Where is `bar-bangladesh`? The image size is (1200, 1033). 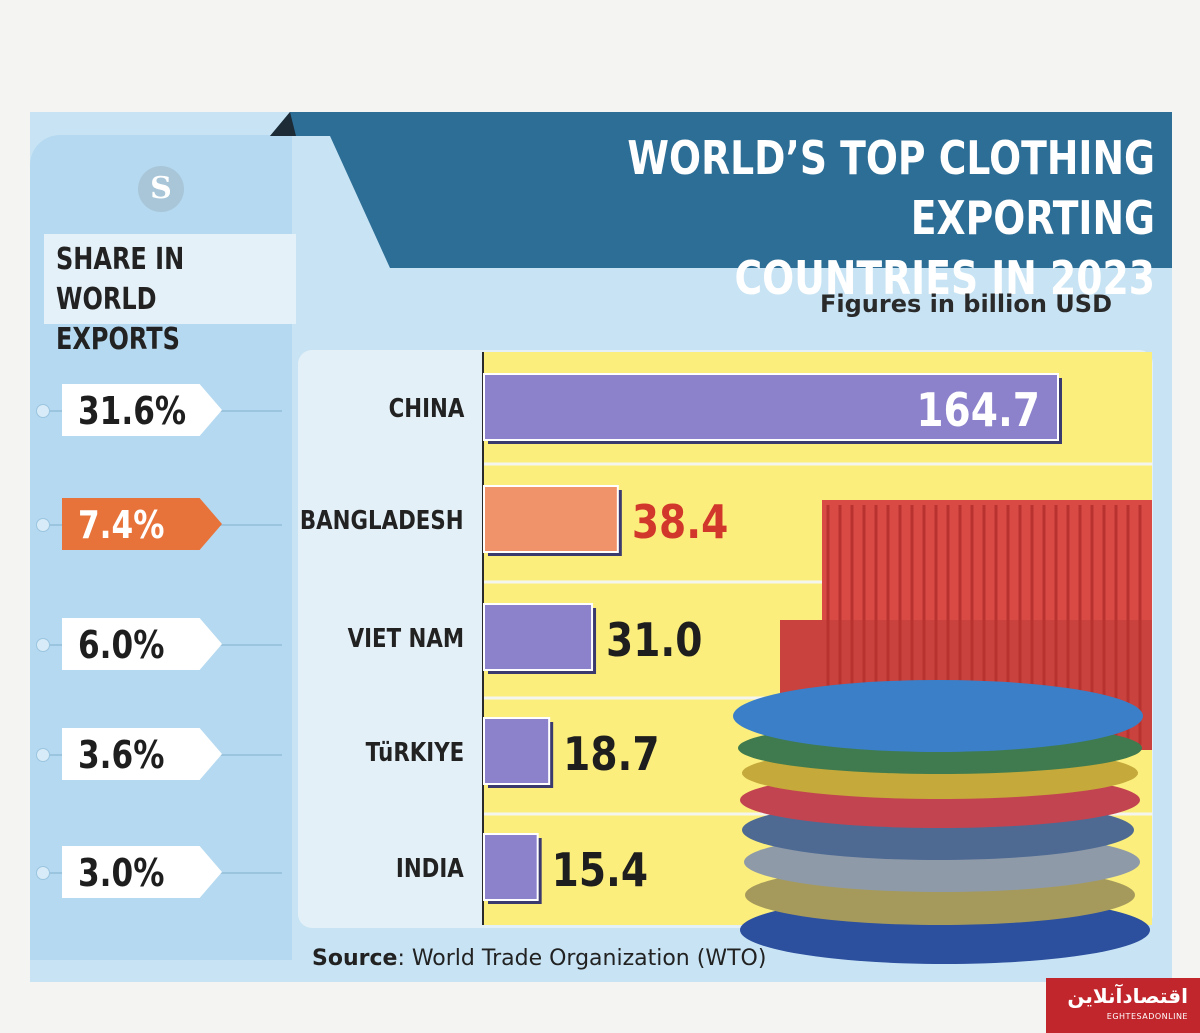
bar-bangladesh is located at coordinates (551, 519).